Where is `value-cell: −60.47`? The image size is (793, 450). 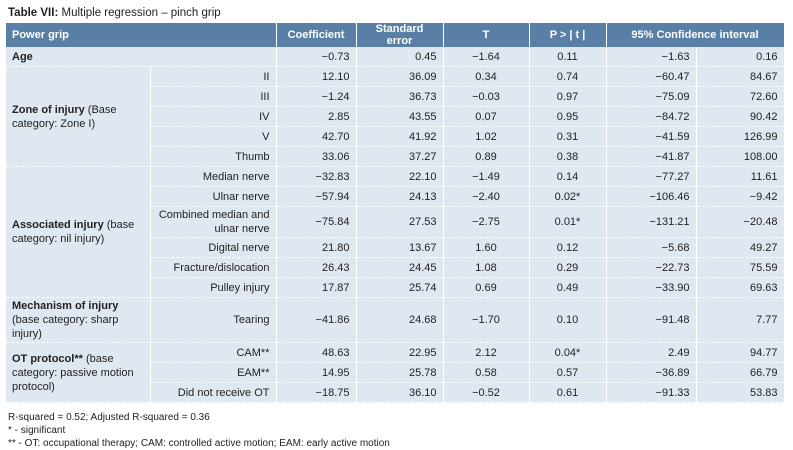 value-cell: −60.47 is located at coordinates (651, 76).